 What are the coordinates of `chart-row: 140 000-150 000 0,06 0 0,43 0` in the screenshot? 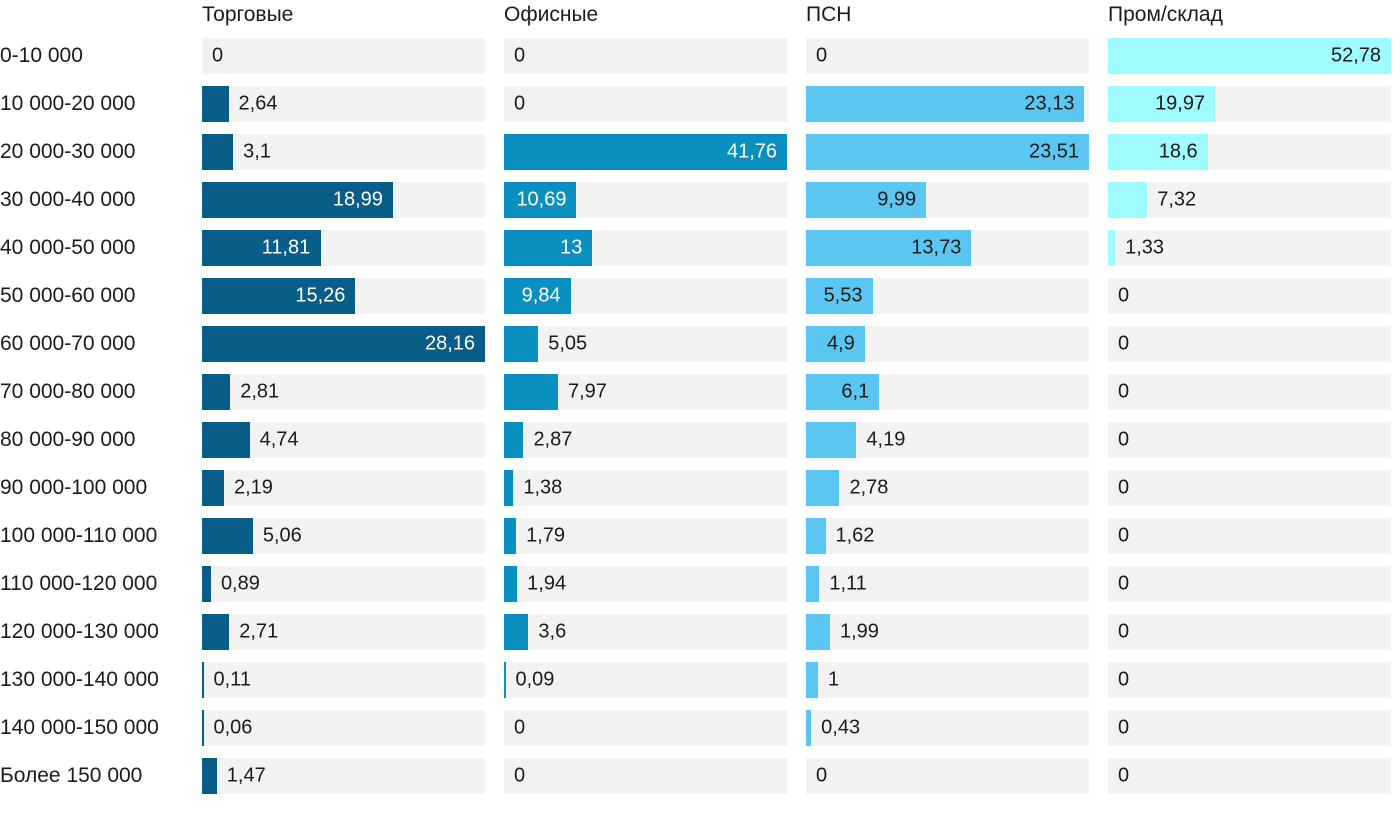 It's located at (700, 728).